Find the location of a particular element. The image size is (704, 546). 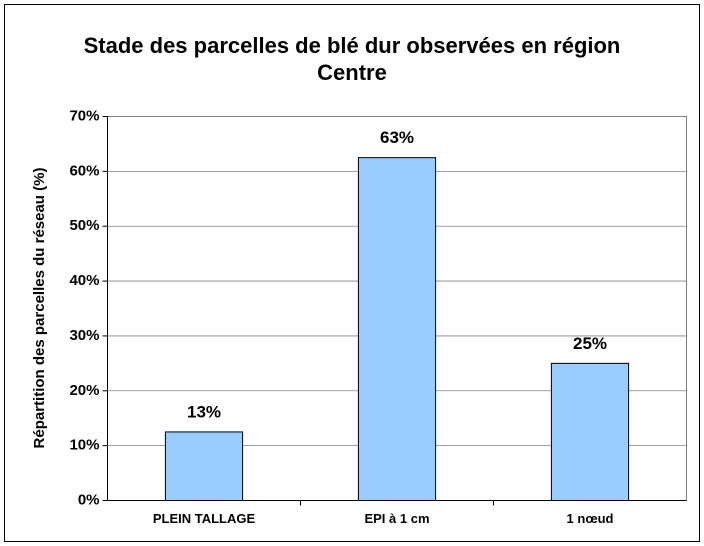

x-tick-label: EPI à 1 cm is located at coordinates (396, 518).